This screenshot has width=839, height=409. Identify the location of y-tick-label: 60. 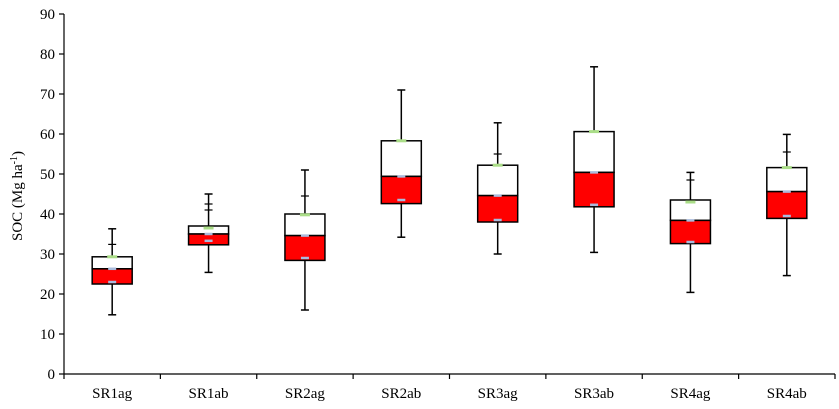
(47, 135).